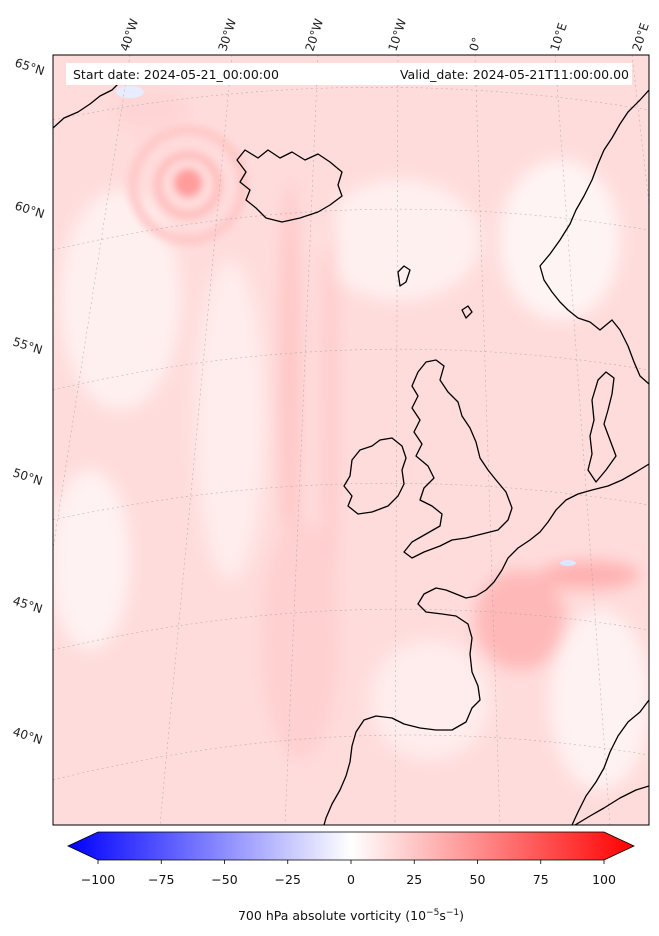  Describe the element at coordinates (594, 237) in the screenshot. I see `scandinavia-coast` at that location.